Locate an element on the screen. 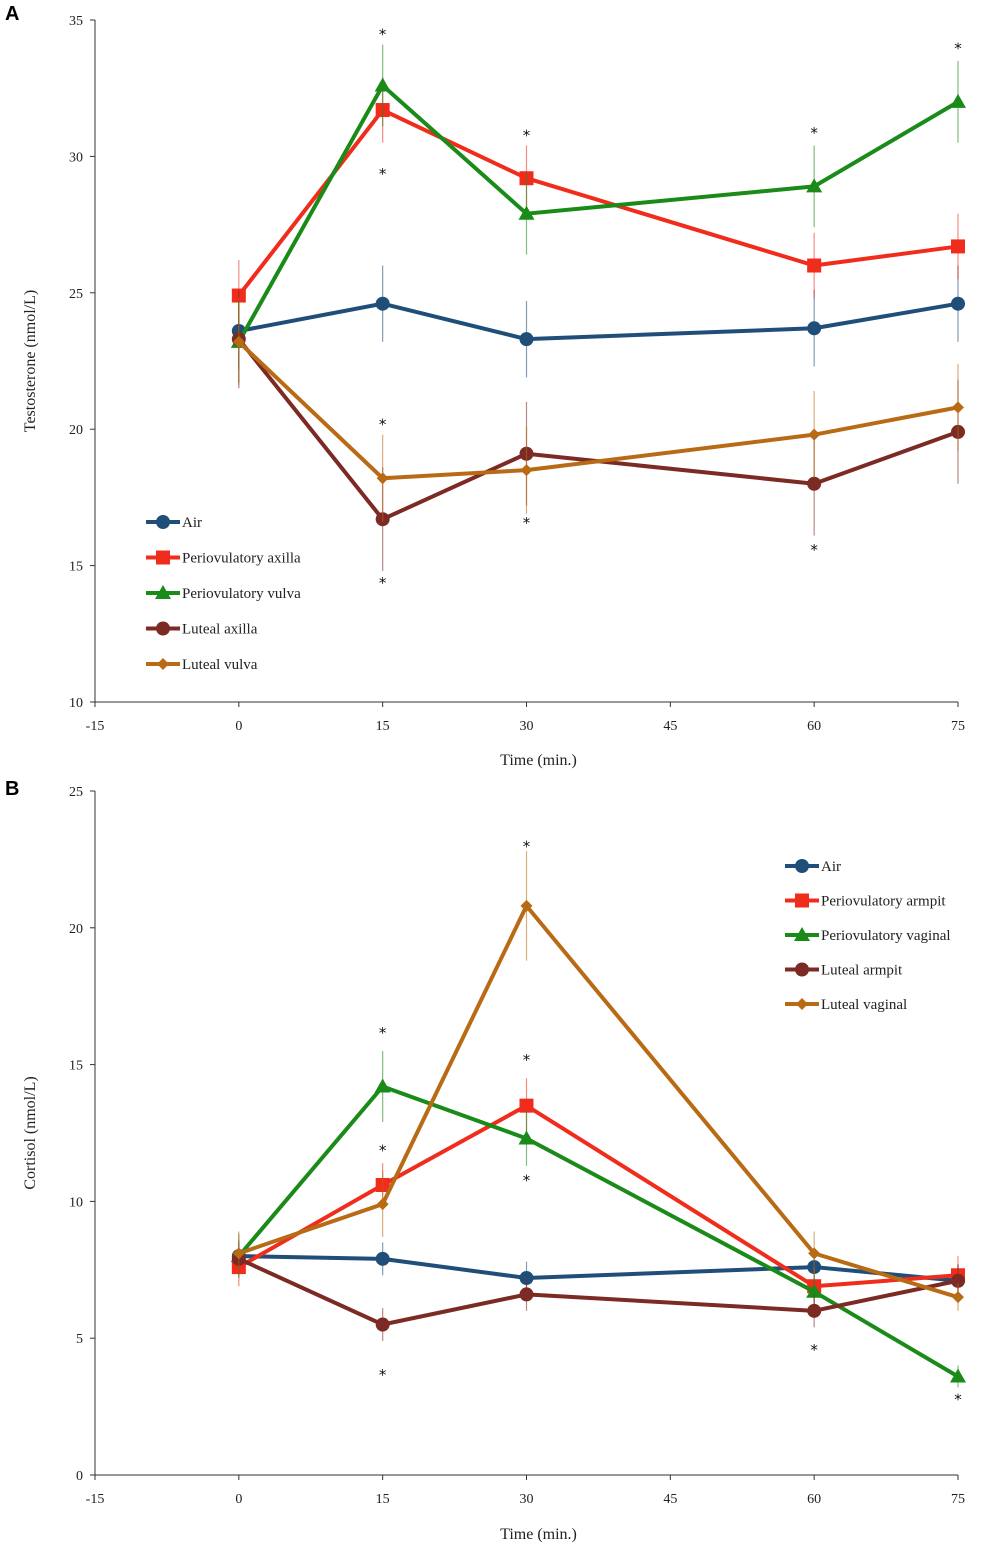 The image size is (992, 1551). panel-letter: B is located at coordinates (12, 789).